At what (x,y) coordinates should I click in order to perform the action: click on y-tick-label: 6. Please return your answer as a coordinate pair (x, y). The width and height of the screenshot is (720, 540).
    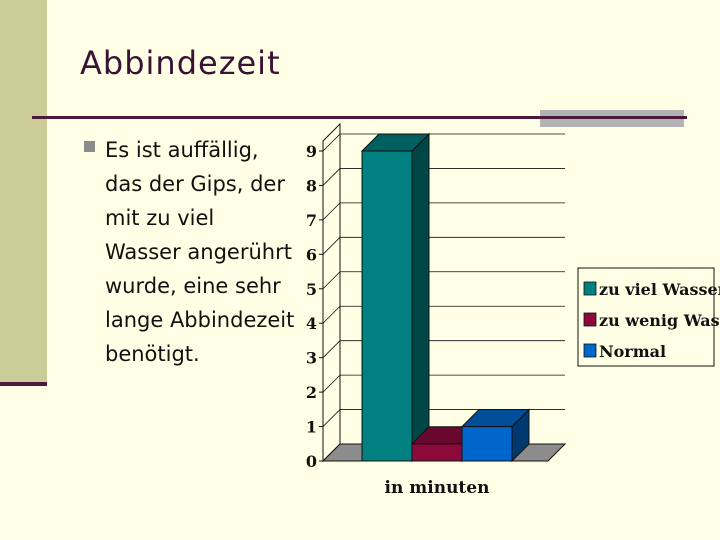
    Looking at the image, I should click on (311, 254).